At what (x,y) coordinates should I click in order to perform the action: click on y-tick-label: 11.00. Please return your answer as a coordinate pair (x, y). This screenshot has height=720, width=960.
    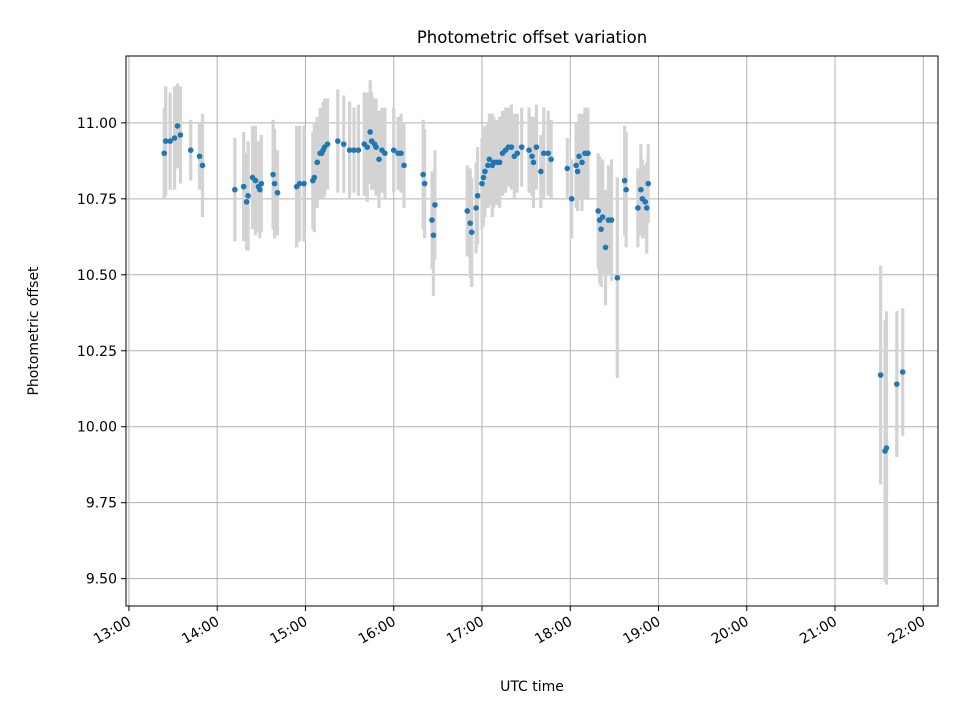
    Looking at the image, I should click on (97, 124).